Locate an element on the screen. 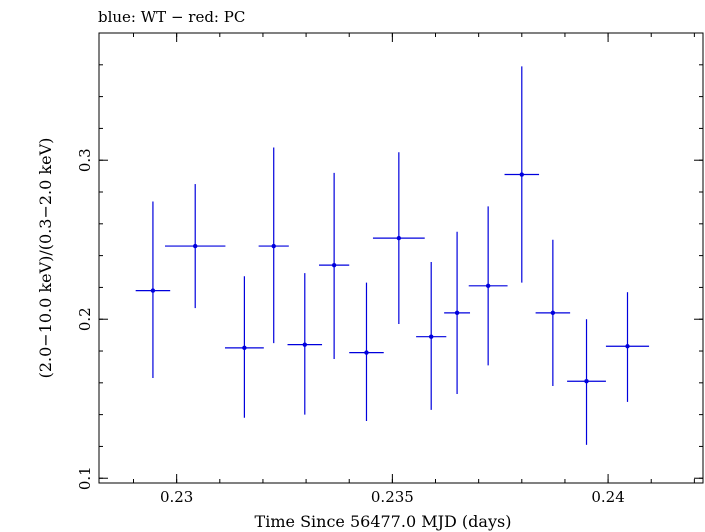 The height and width of the screenshot is (532, 705). y-tick-label: 0.3 is located at coordinates (85, 160).